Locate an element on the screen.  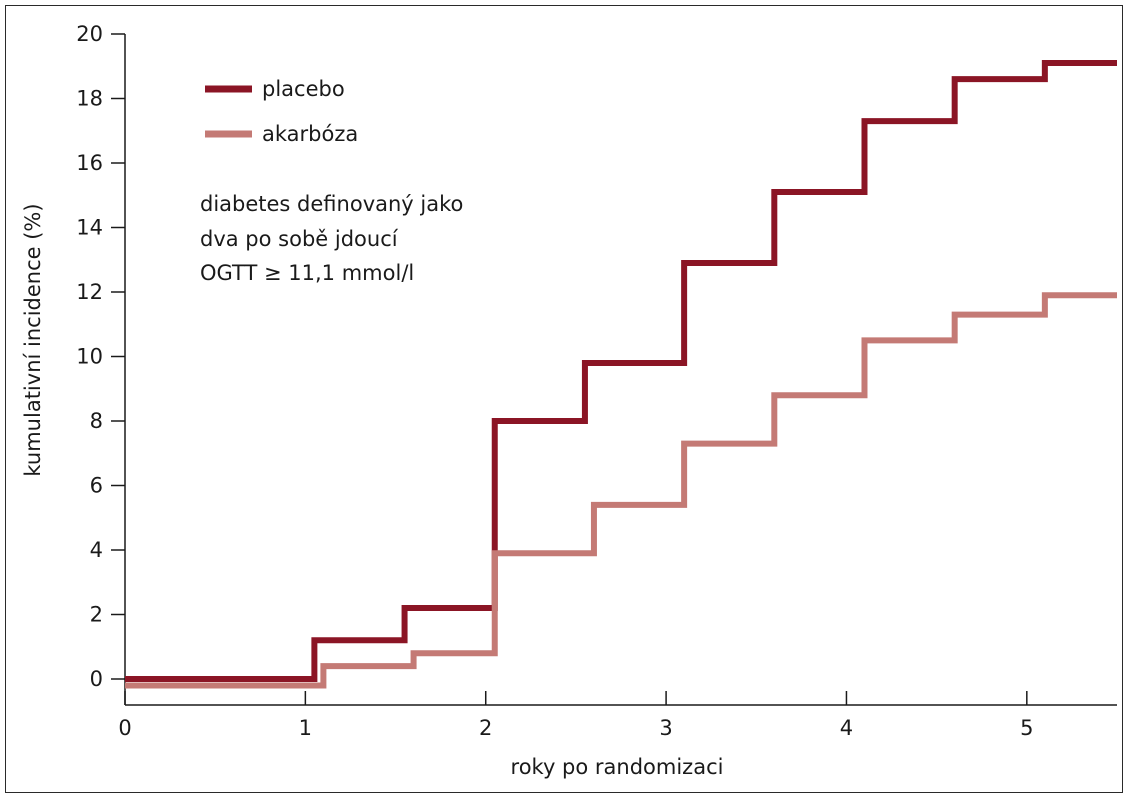
note-line-2: dva po sobě jdoucí is located at coordinates (299, 239).